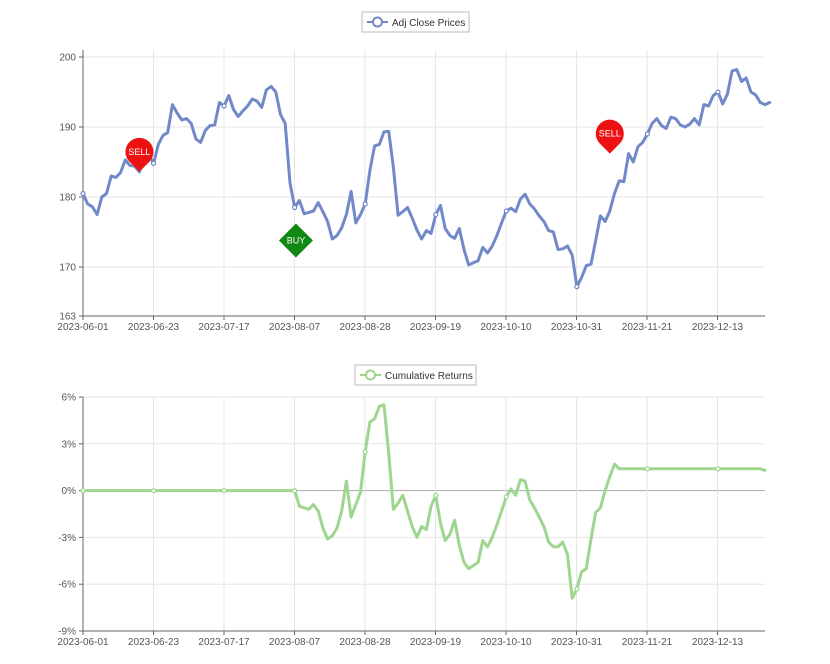 This screenshot has width=830, height=664. I want to click on buy-diamond-shape, so click(295, 240).